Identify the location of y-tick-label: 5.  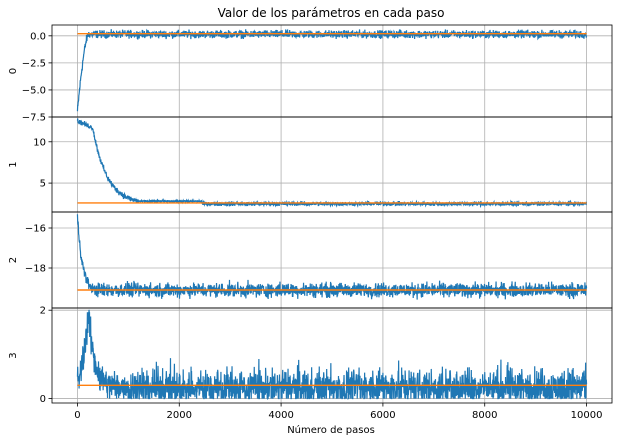
(43, 184).